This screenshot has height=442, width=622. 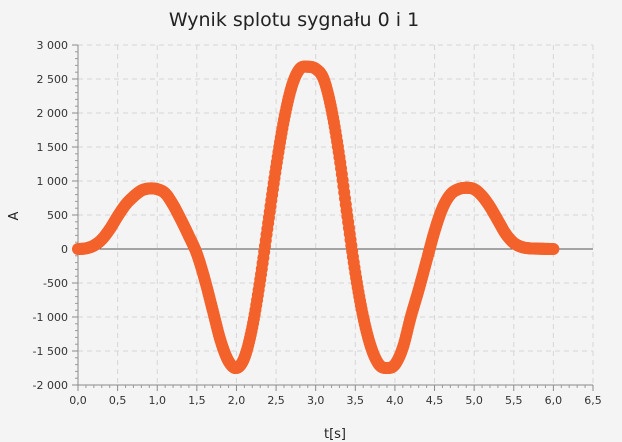 What do you see at coordinates (593, 400) in the screenshot?
I see `x-tick-label: 6,5` at bounding box center [593, 400].